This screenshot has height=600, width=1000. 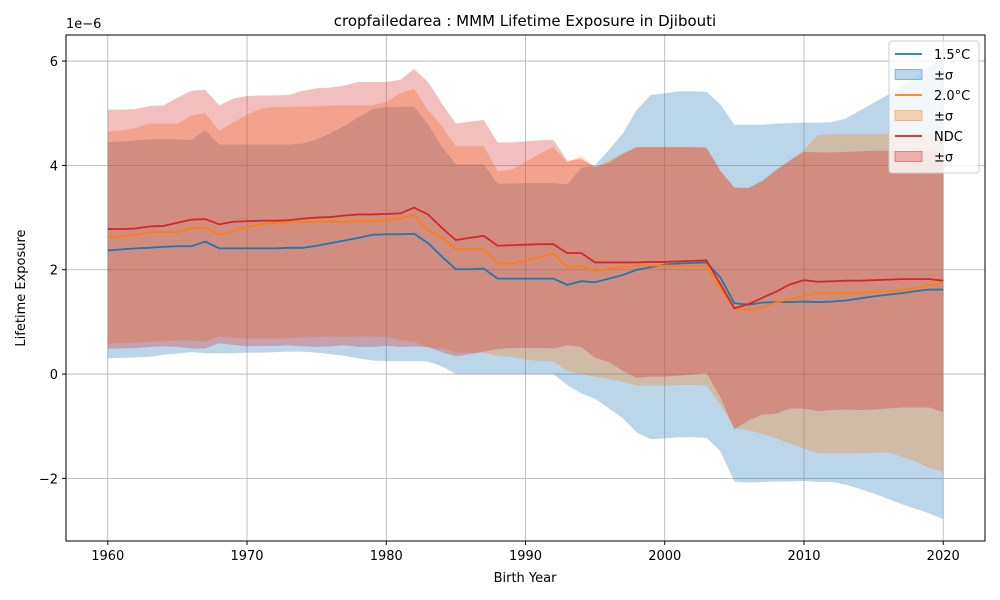 I want to click on legend-label: NDC, so click(x=948, y=137).